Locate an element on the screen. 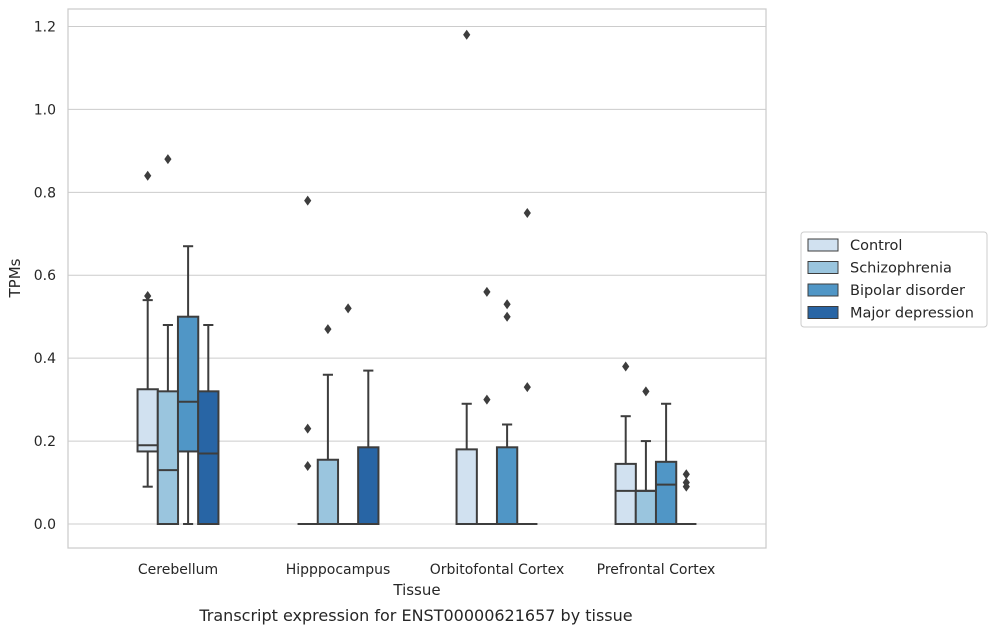 The image size is (997, 634). y-tick-label: 0.0 is located at coordinates (45, 525).